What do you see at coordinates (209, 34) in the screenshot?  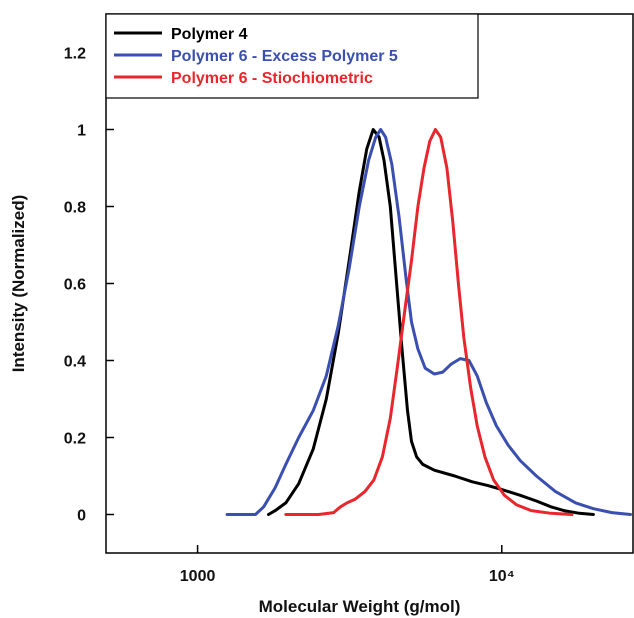 I see `legend-label-1: Polymer 4` at bounding box center [209, 34].